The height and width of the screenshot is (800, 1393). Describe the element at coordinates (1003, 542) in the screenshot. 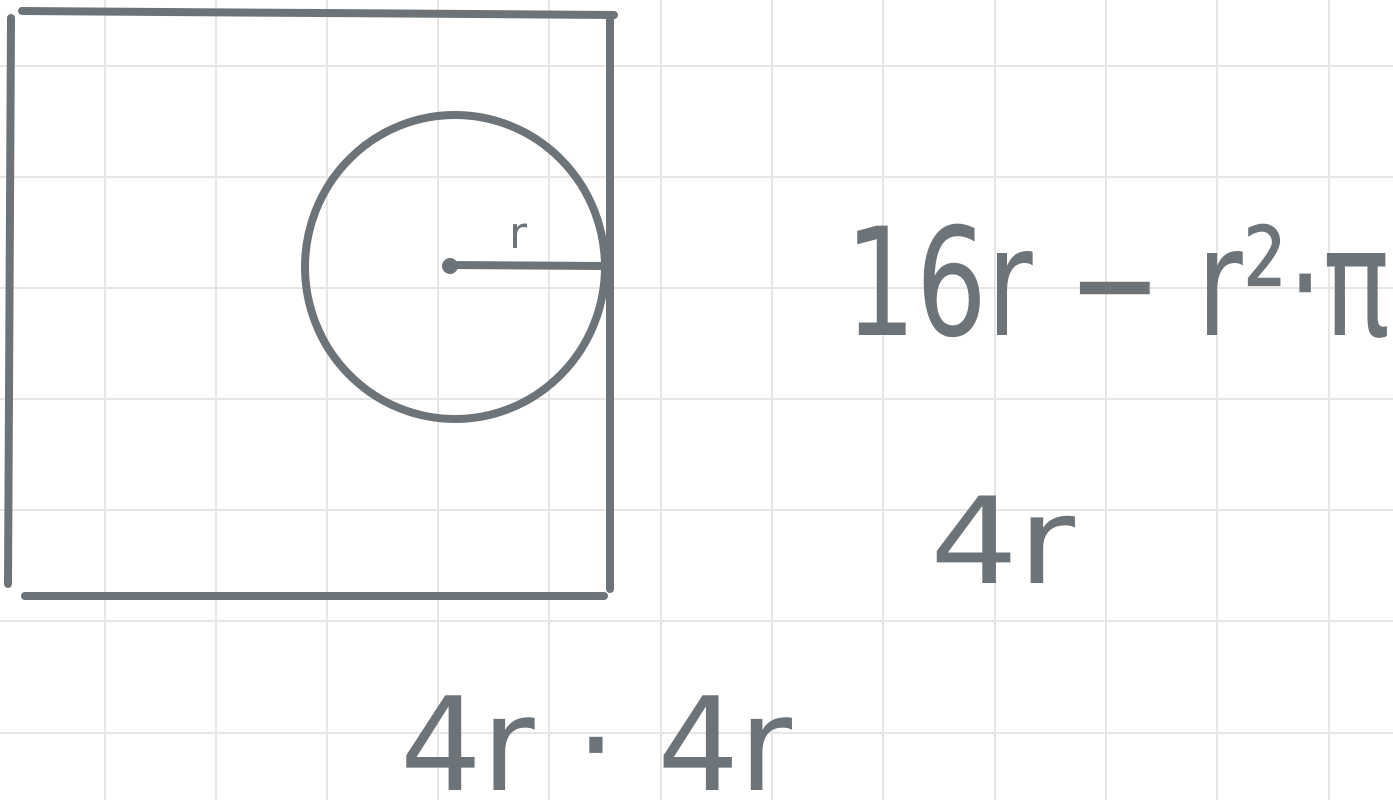

I see `side-label: 4r` at that location.